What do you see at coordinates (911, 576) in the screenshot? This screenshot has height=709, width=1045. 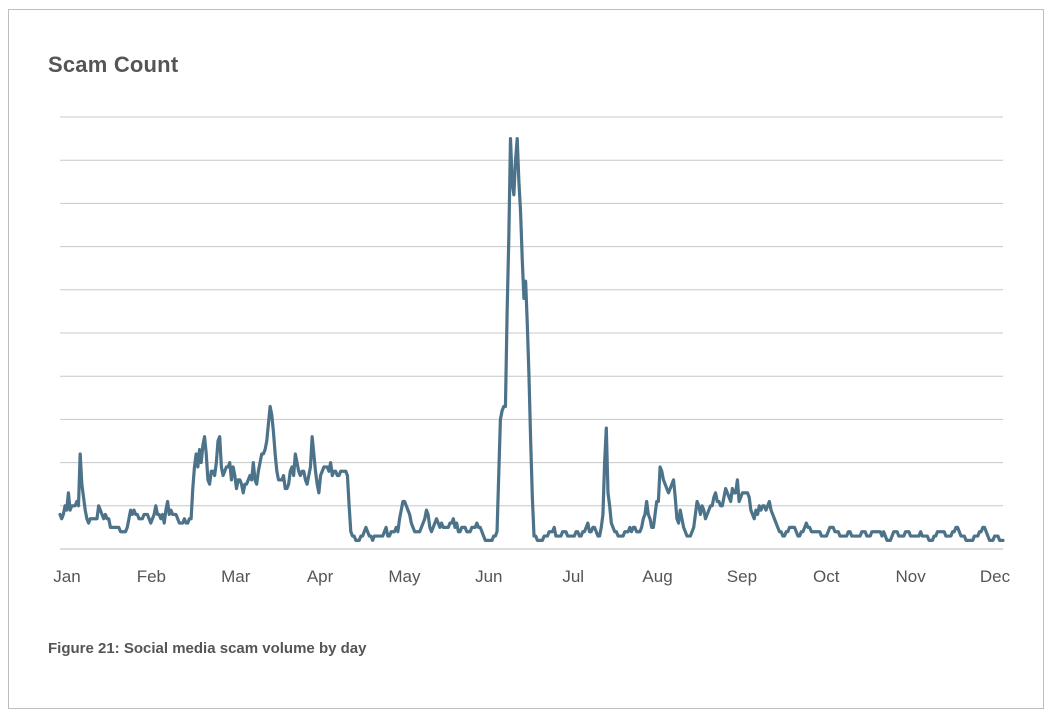 I see `x-tick-label: Nov` at bounding box center [911, 576].